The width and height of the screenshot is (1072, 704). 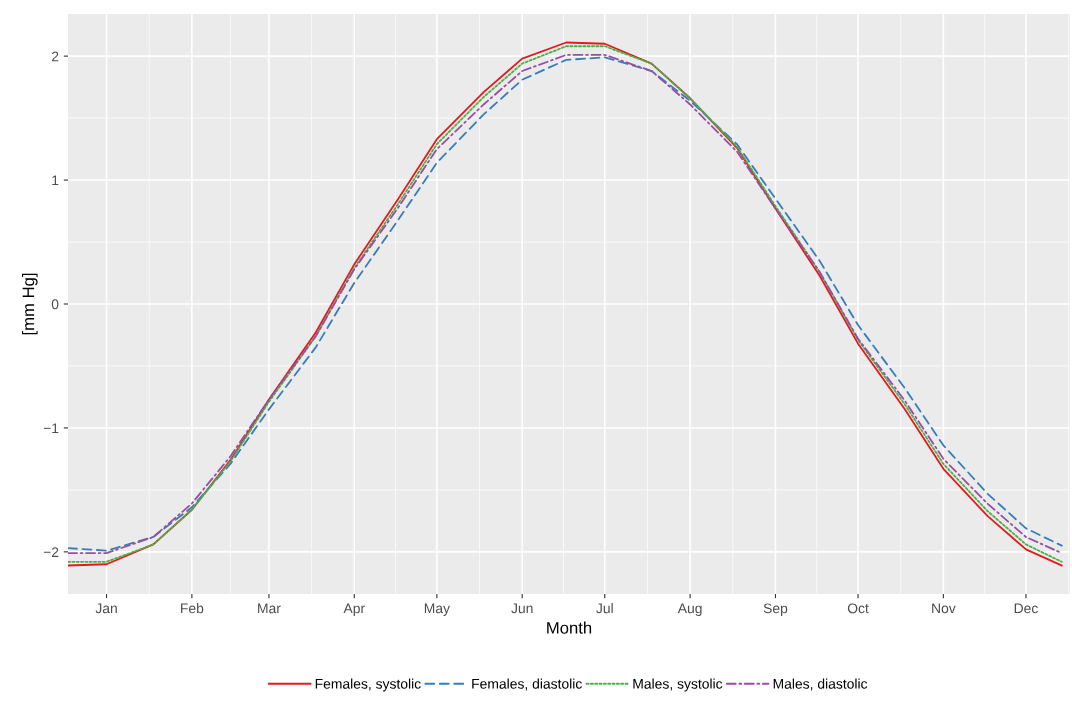 I want to click on x-tick-label: Jan, so click(x=106, y=608).